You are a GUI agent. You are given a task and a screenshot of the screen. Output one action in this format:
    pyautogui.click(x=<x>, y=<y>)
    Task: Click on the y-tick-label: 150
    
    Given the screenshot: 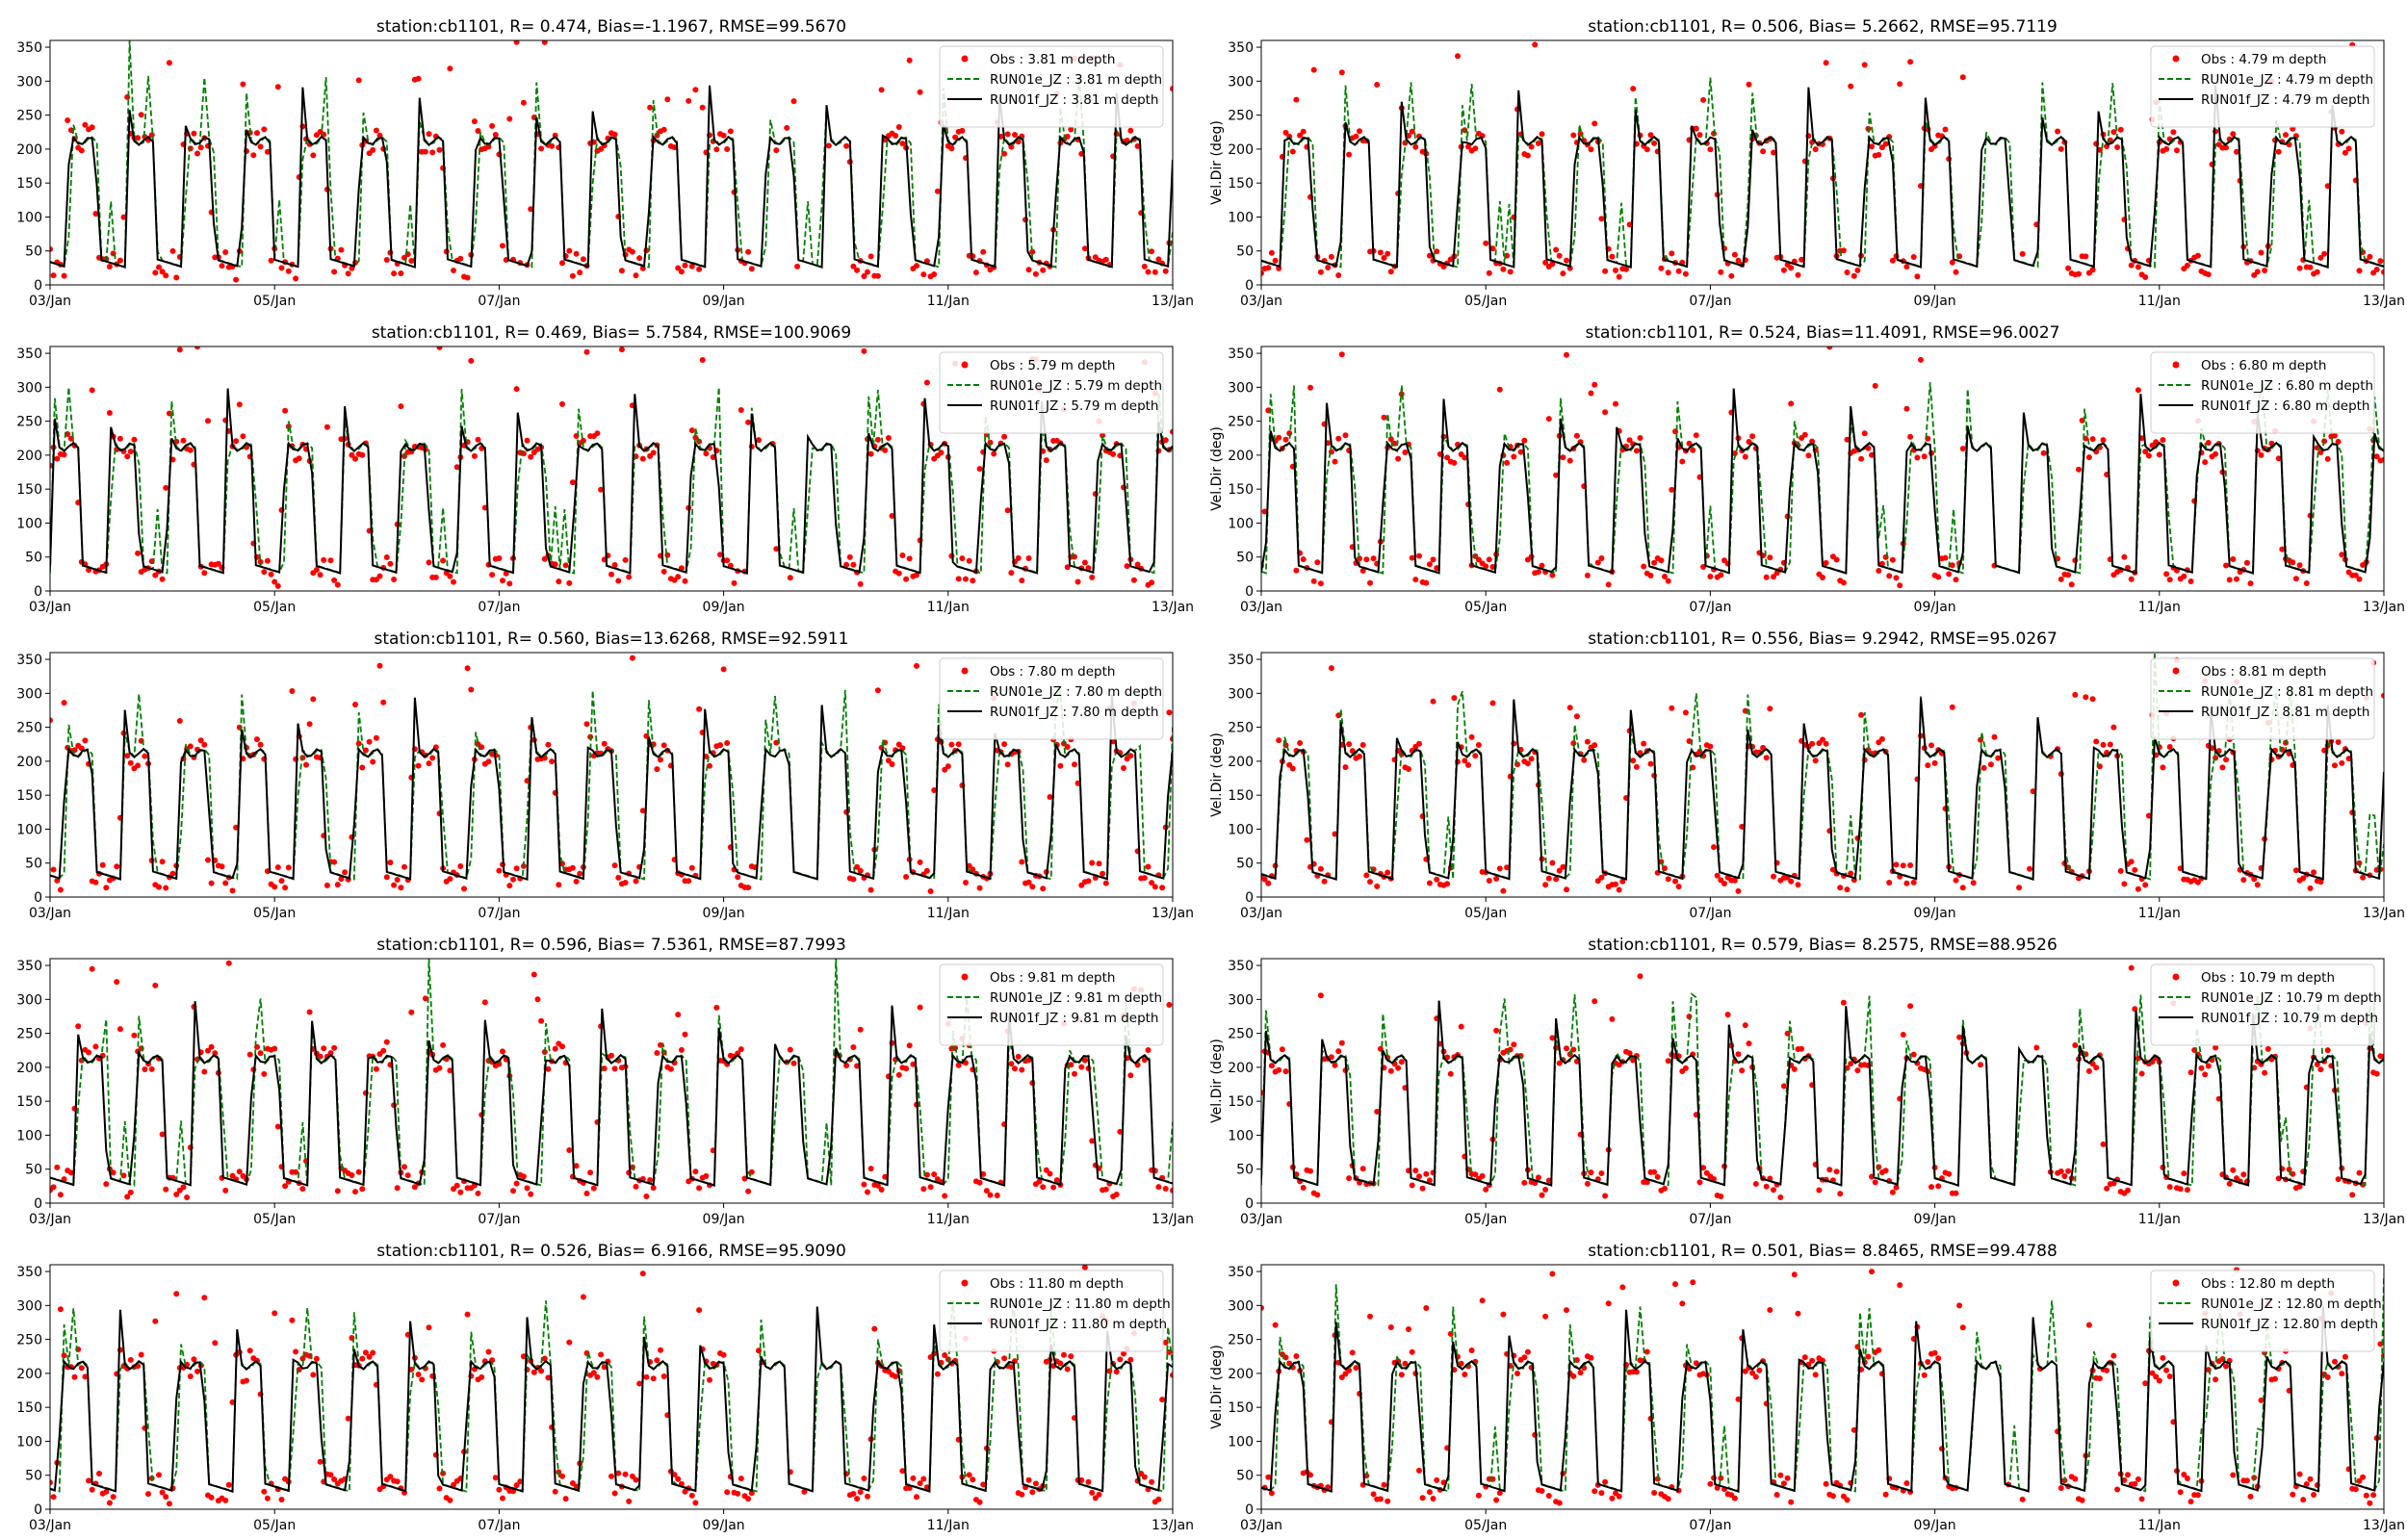 What is the action you would take?
    pyautogui.click(x=29, y=490)
    